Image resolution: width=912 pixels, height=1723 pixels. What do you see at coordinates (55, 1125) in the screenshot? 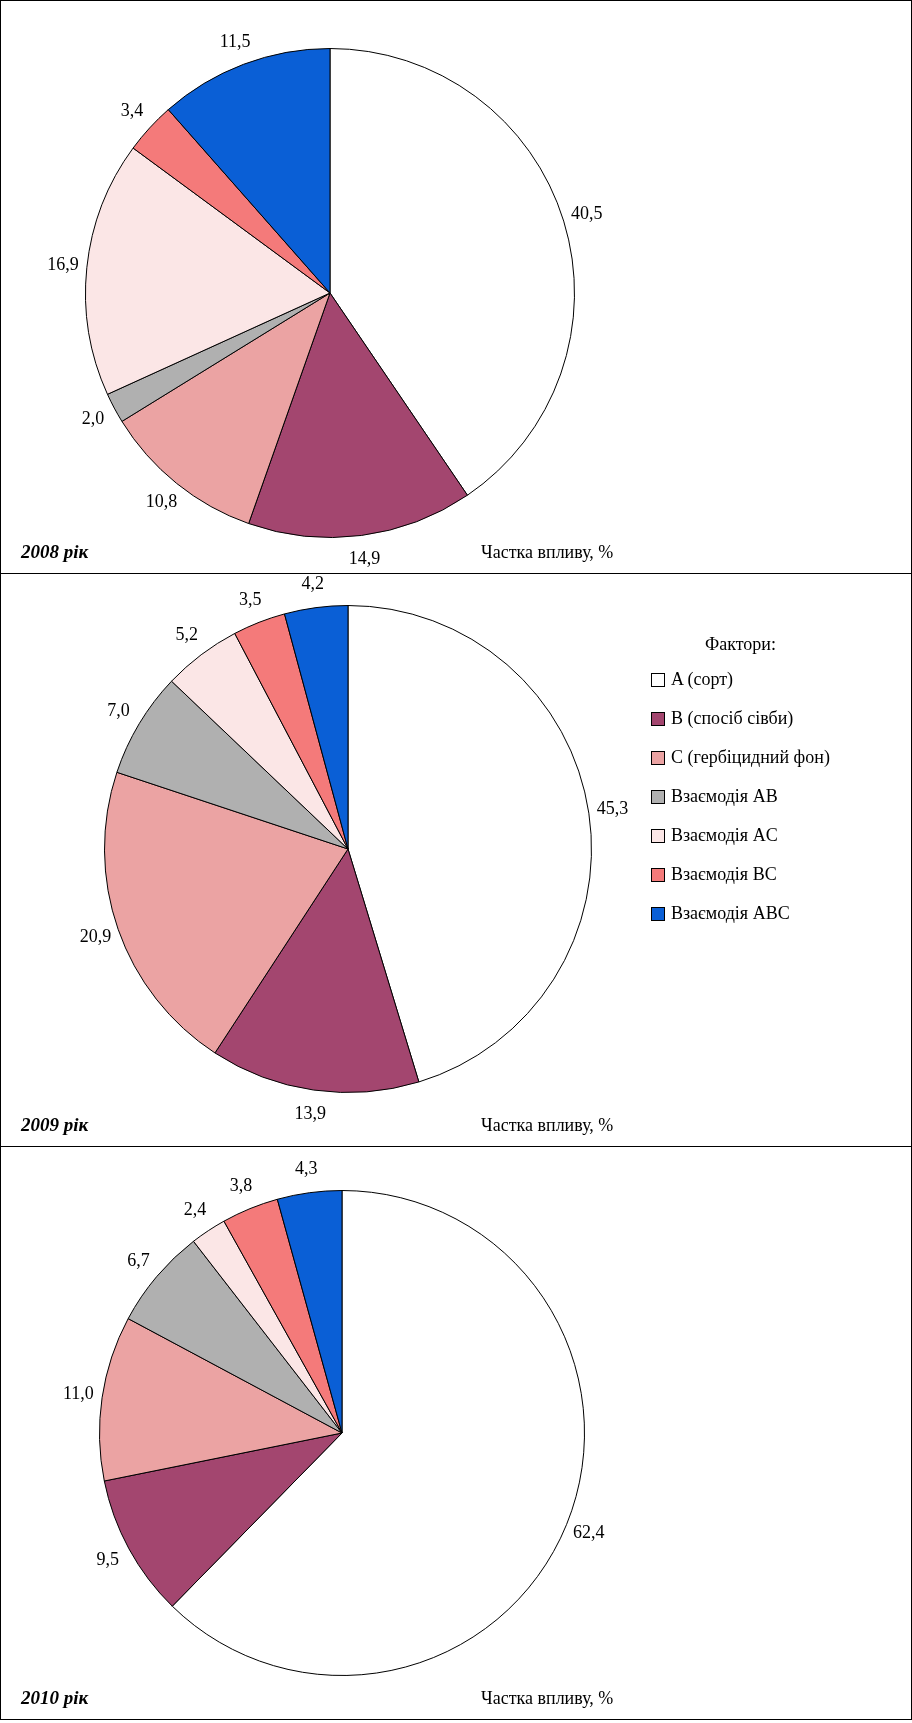
I see `text: 2009 рік` at bounding box center [55, 1125].